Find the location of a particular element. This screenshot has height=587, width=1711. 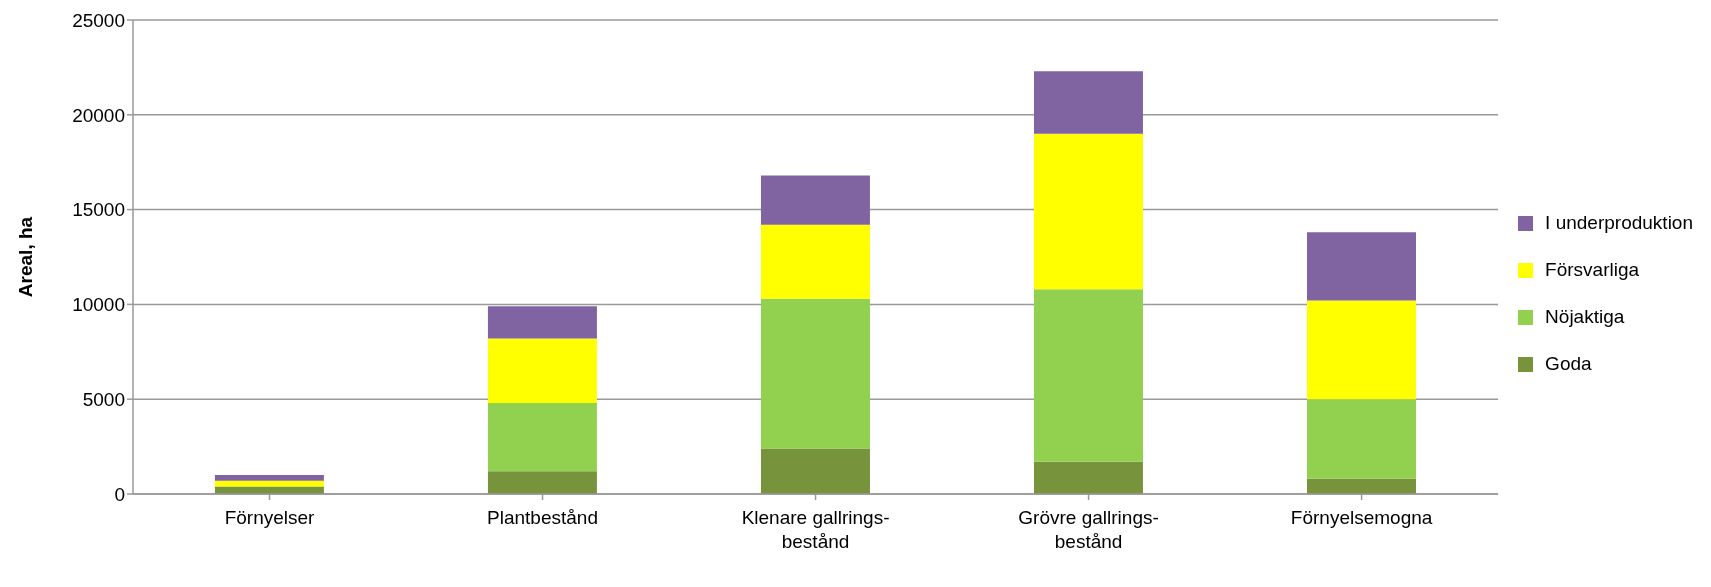

x-tick-label: Förnyelsemogna is located at coordinates (1361, 517).